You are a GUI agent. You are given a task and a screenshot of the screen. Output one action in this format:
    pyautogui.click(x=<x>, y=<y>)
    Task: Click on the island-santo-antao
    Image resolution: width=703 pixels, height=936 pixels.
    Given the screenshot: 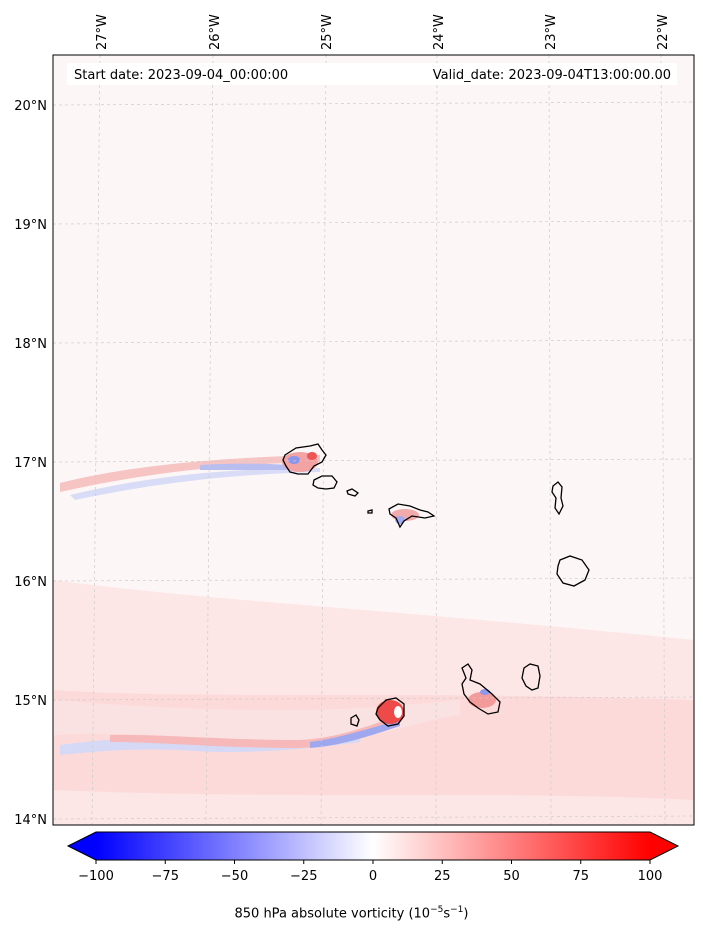 What is the action you would take?
    pyautogui.click(x=304, y=459)
    